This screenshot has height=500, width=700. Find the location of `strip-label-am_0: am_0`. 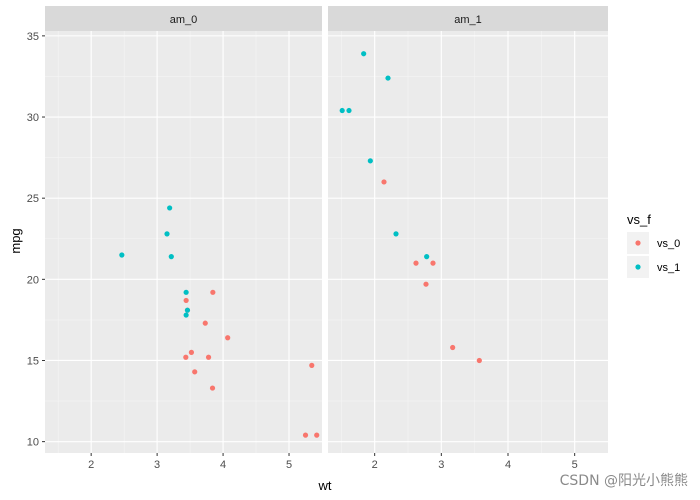

strip-label-am_0: am_0 is located at coordinates (184, 20).